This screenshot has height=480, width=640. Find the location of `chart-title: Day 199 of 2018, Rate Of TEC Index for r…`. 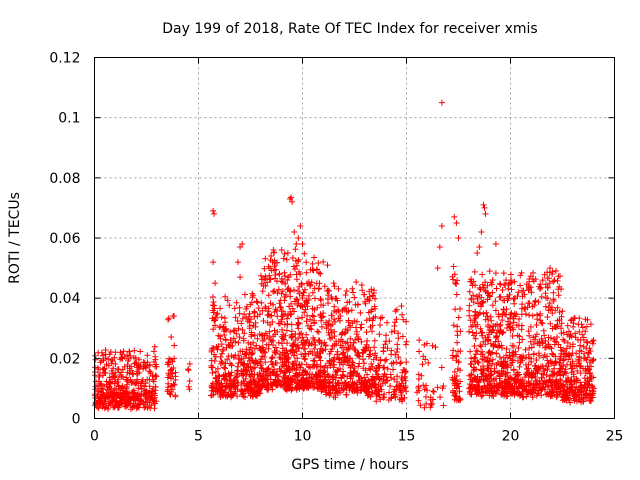

chart-title: Day 199 of 2018, Rate Of TEC Index for r… is located at coordinates (349, 29).